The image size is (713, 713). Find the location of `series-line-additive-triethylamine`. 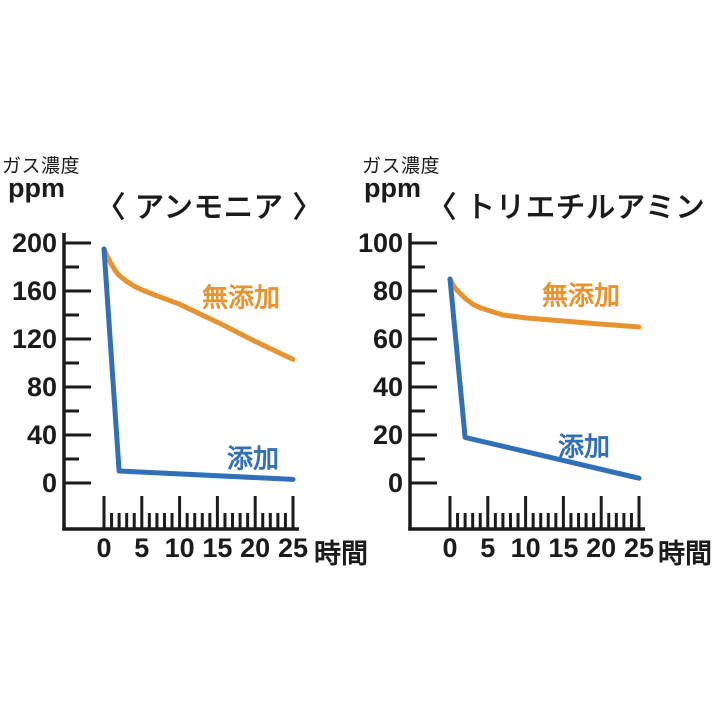

series-line-additive-triethylamine is located at coordinates (544, 378).